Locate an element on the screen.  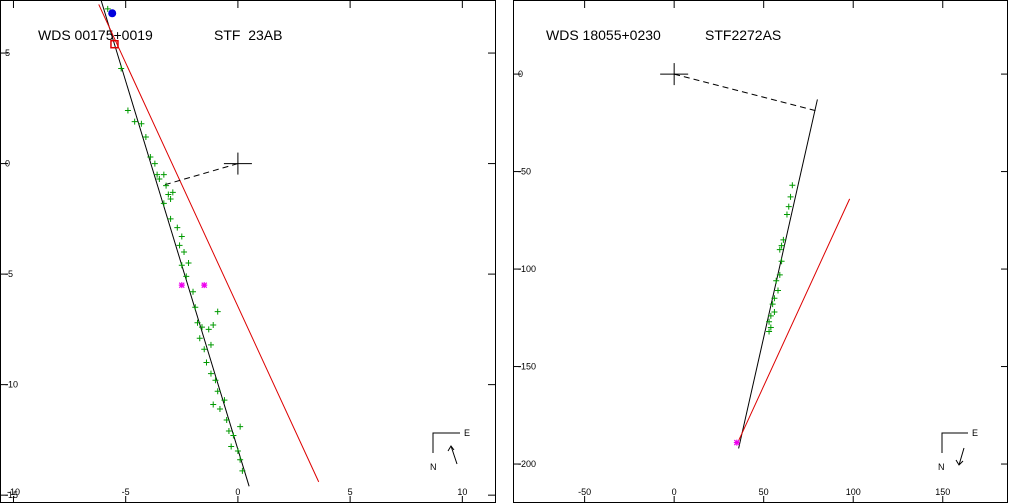
y-tick-label: -15 is located at coordinates (11, 495).